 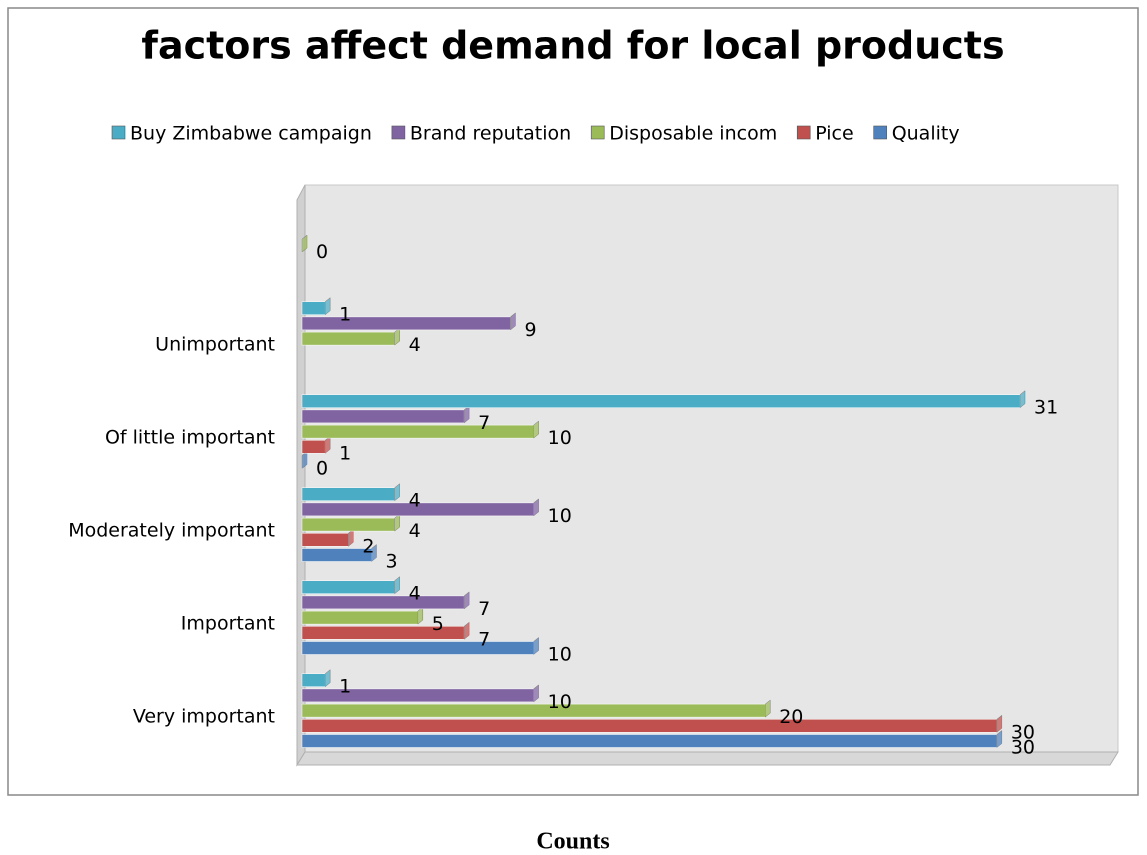 I want to click on value-label: 20, so click(x=791, y=717).